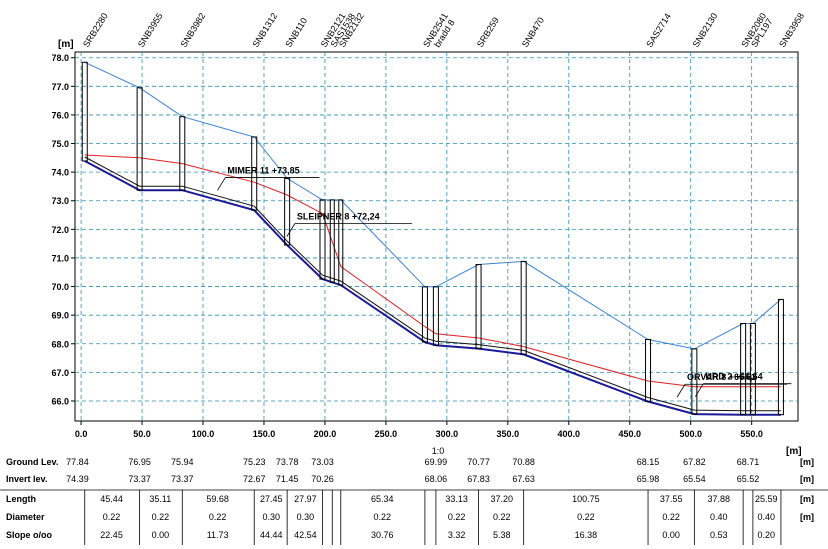 The image size is (828, 549). Describe the element at coordinates (502, 535) in the screenshot. I see `table-cell: 5.38` at that location.